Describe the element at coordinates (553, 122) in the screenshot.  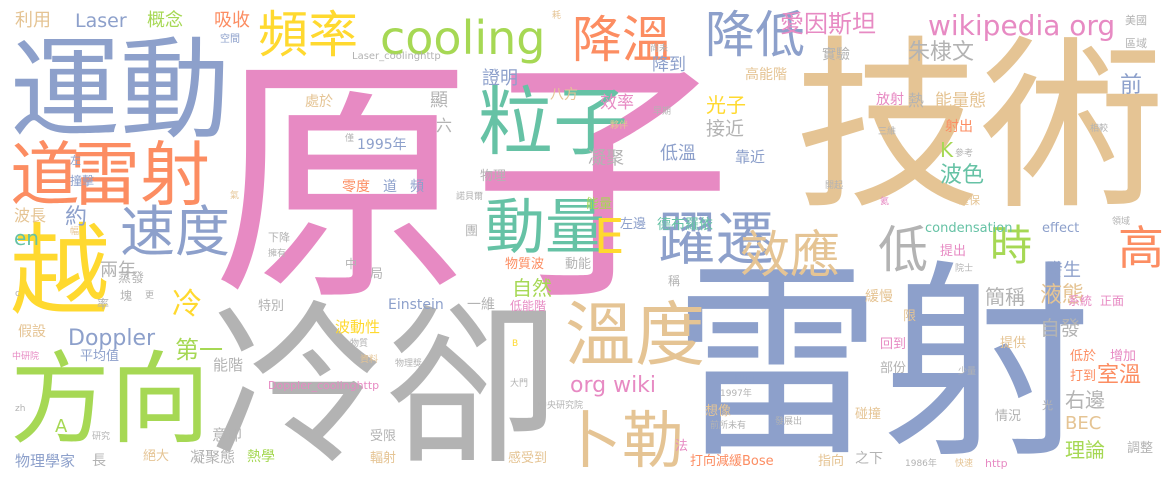
I see `word: 粒子` at that location.